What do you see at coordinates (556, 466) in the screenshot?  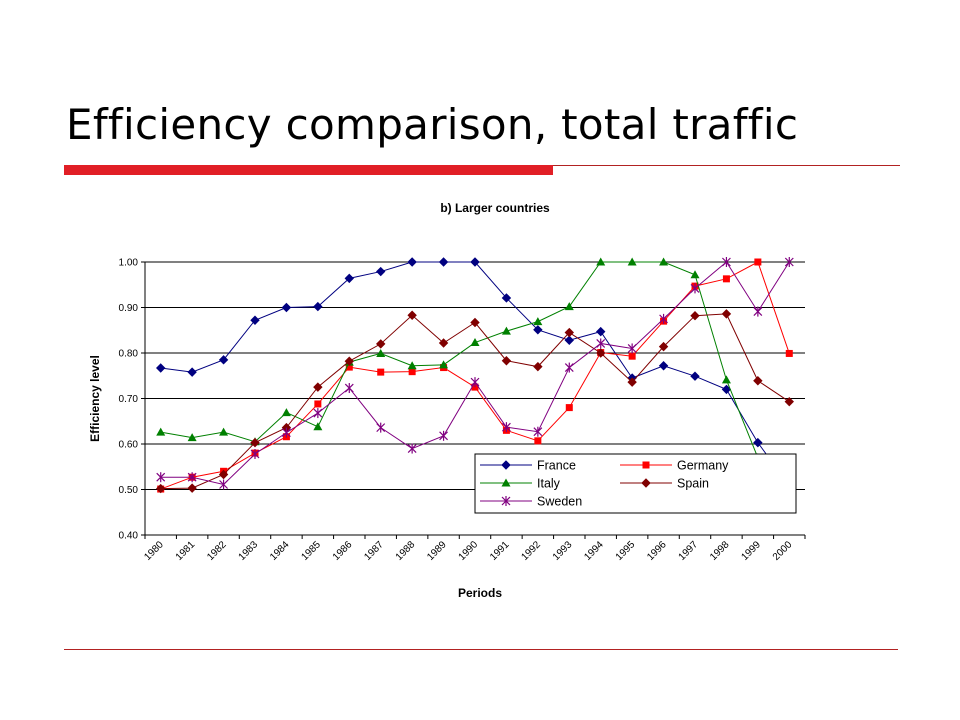 I see `legend-label-france: France` at bounding box center [556, 466].